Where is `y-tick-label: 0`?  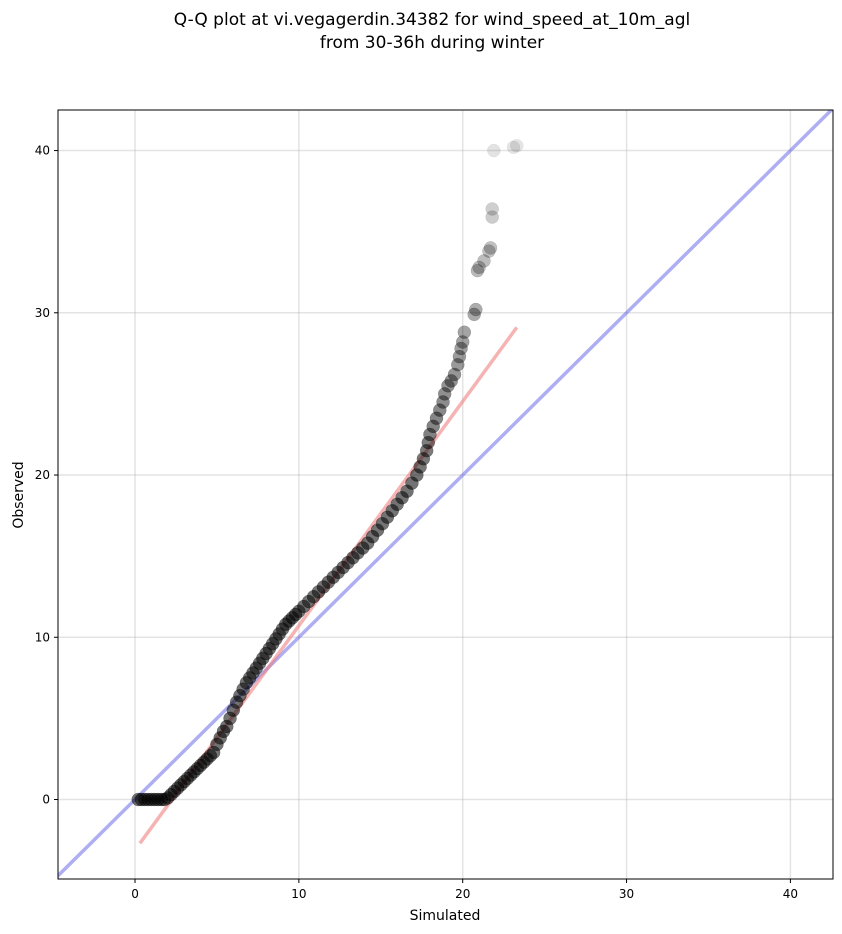
y-tick-label: 0 is located at coordinates (46, 800).